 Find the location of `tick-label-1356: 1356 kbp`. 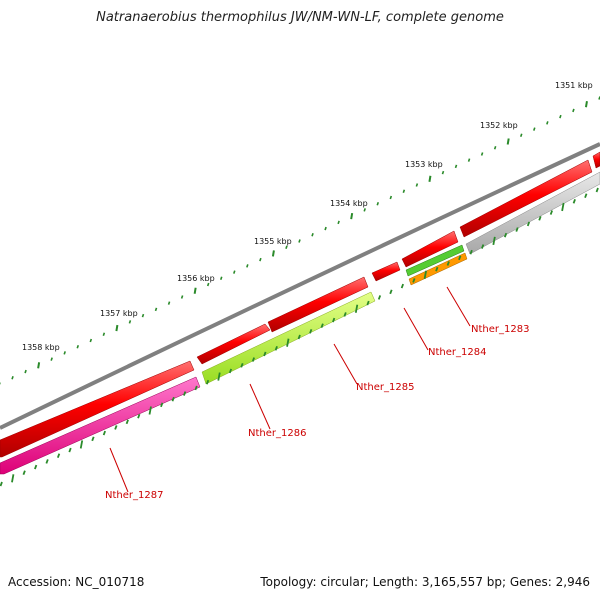

tick-label-1356: 1356 kbp is located at coordinates (196, 278).